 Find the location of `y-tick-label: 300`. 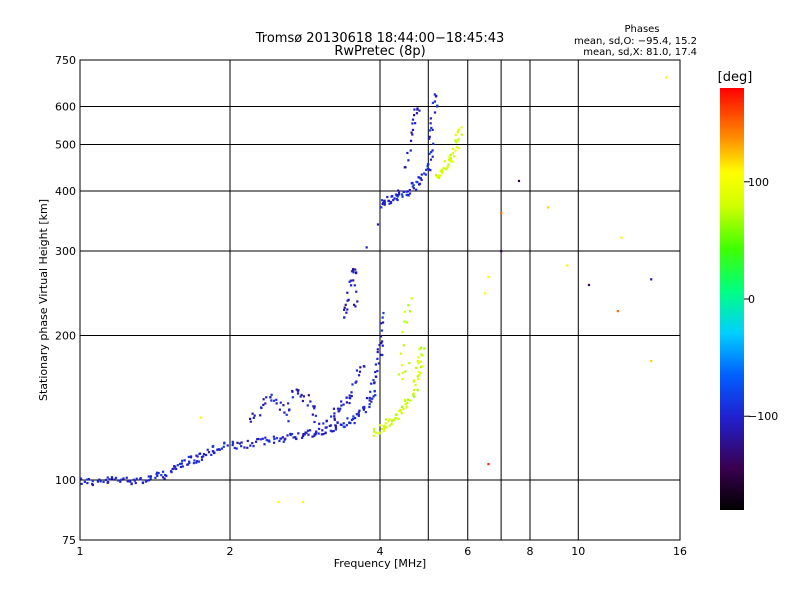

y-tick-label: 300 is located at coordinates (65, 251).